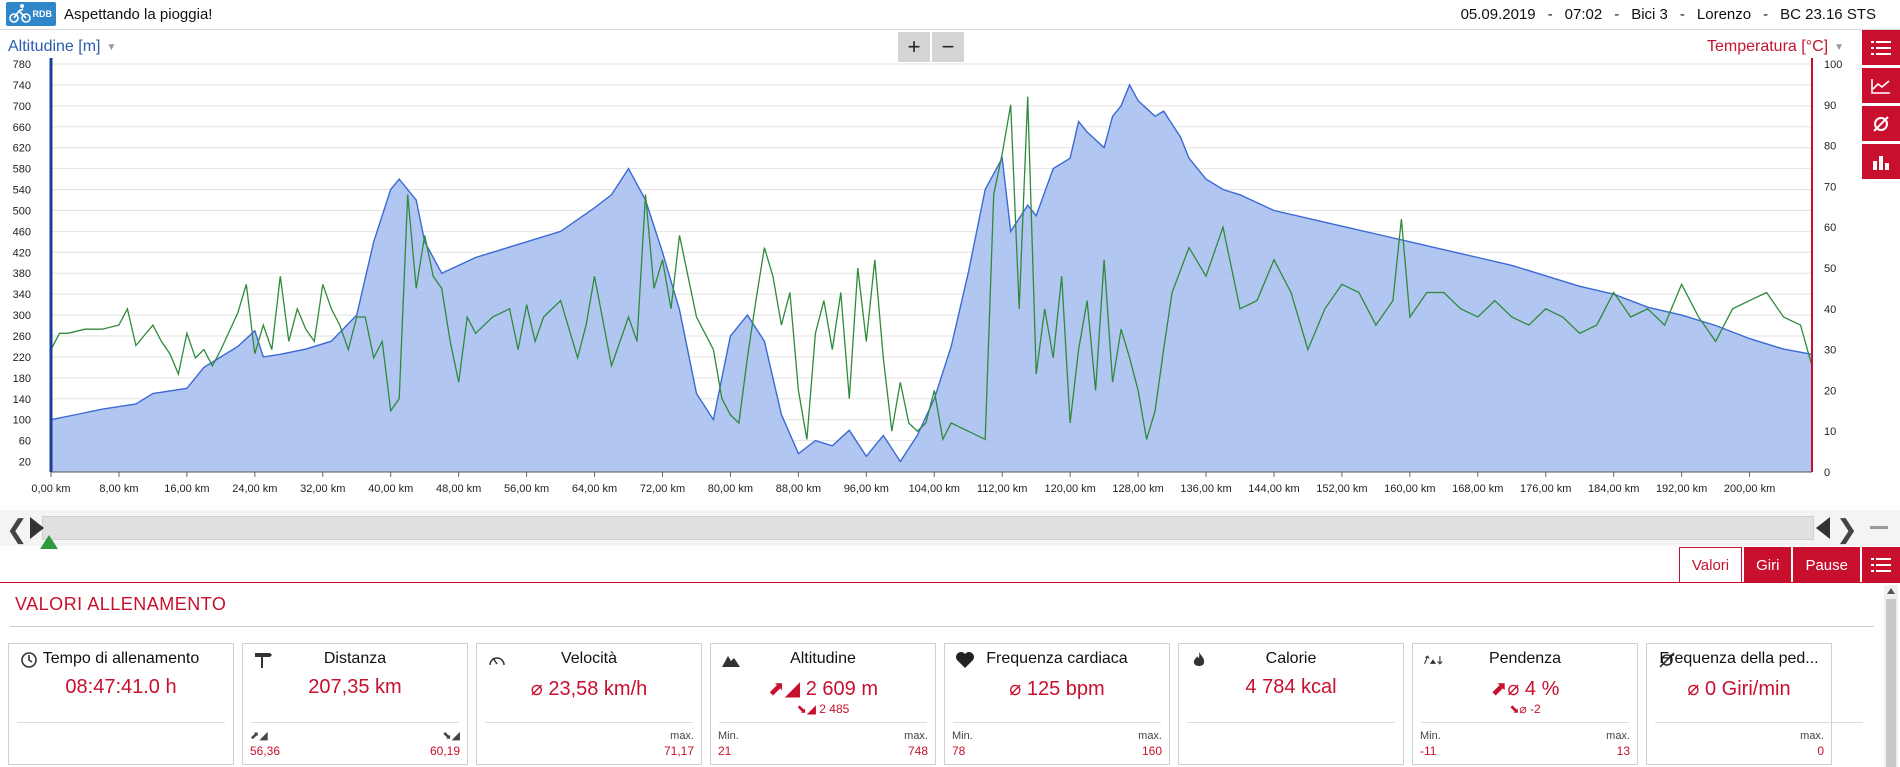 The width and height of the screenshot is (1900, 767). Describe the element at coordinates (1291, 658) in the screenshot. I see `card-title: Calorie` at that location.